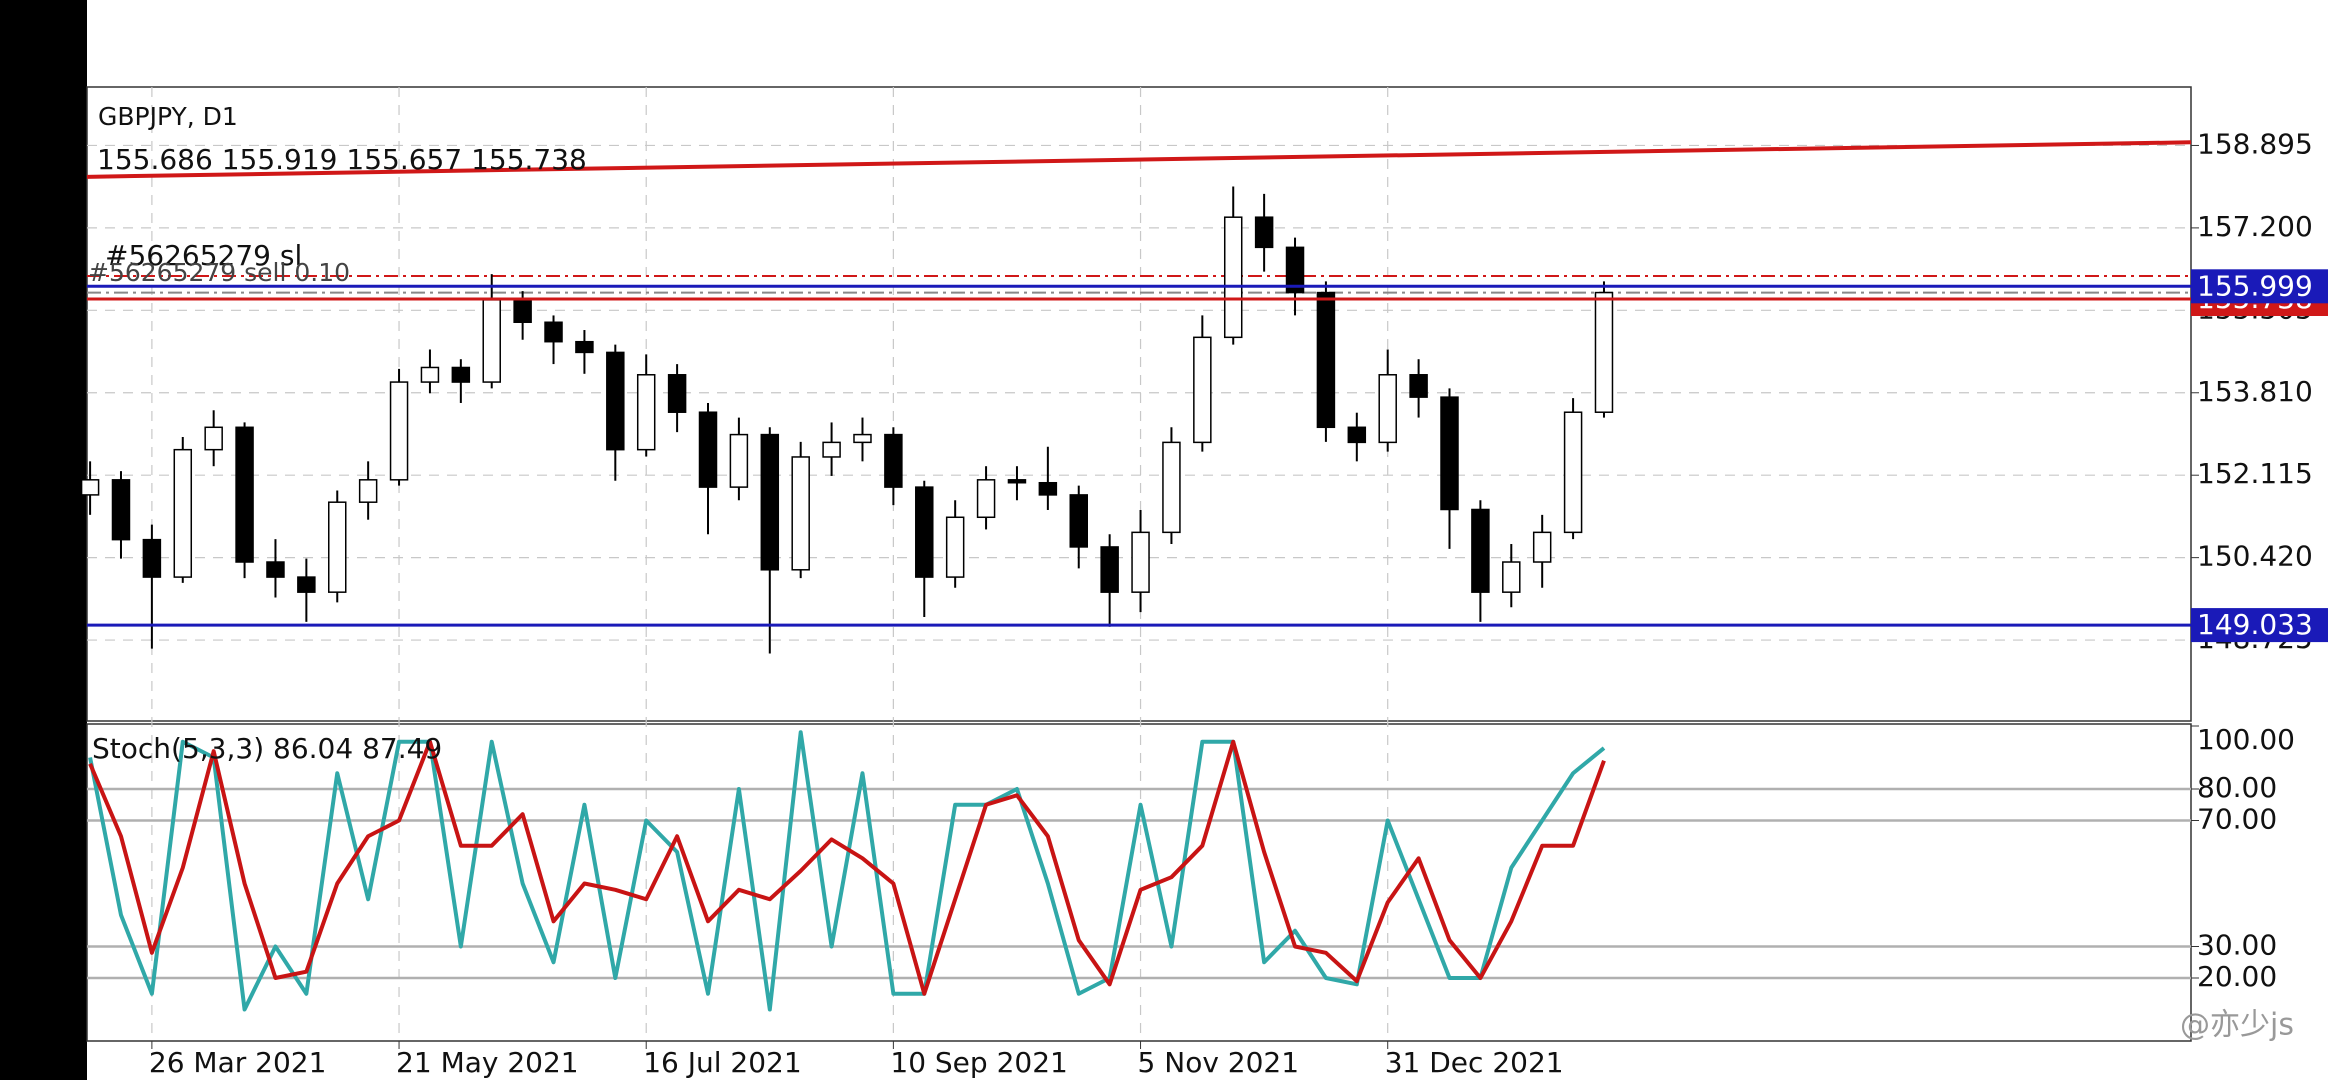 This screenshot has width=2340, height=1080. What do you see at coordinates (168, 116) in the screenshot?
I see `chart-title: GBPJPY, D1` at bounding box center [168, 116].